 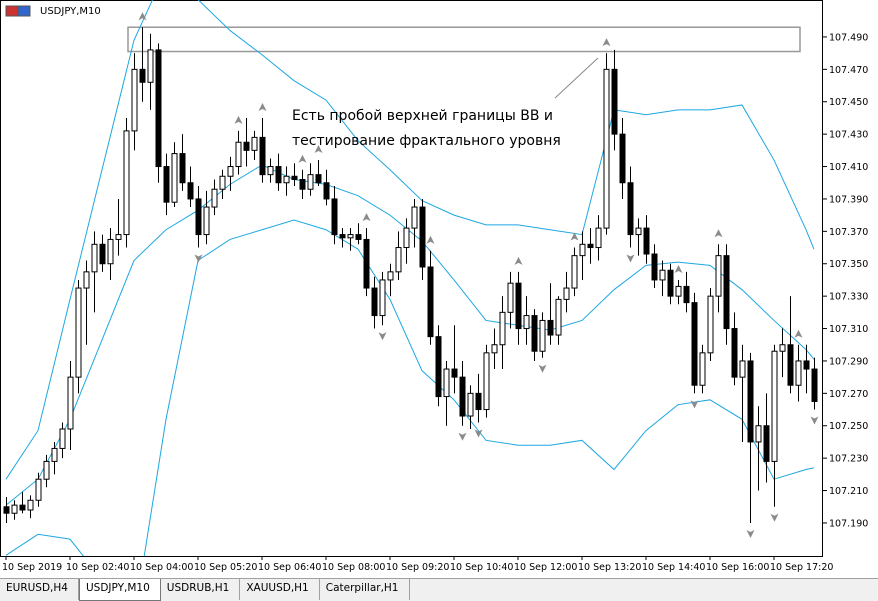 I want to click on chart-tab: XAUUSD,H1, so click(x=280, y=589).